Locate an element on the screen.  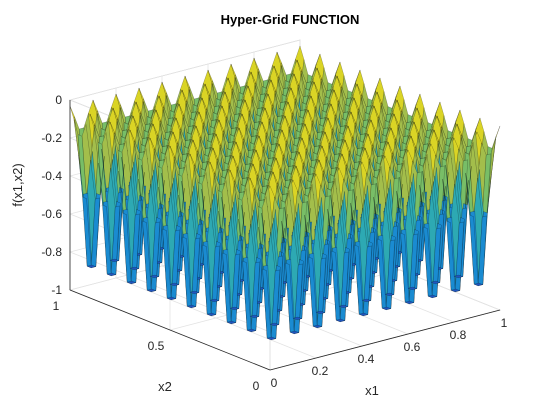
z-tick-label: -0.4 is located at coordinates (51, 176).